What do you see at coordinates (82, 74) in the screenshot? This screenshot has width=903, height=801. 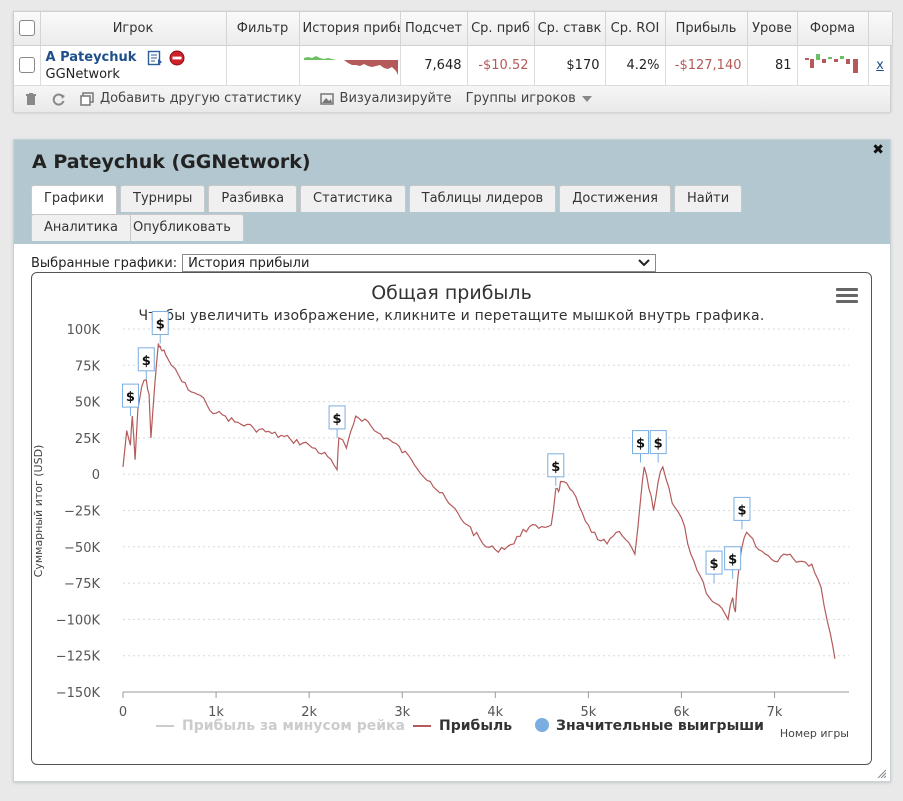 I see `player-network: GGNetwork` at bounding box center [82, 74].